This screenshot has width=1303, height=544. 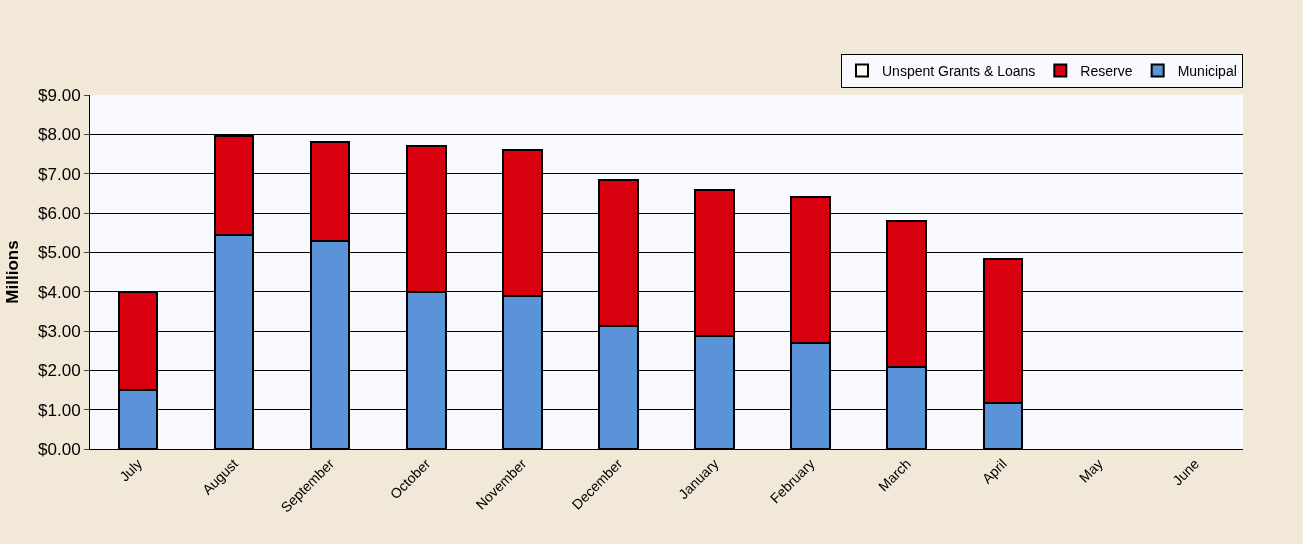 I want to click on y-tick-label: $5.00, so click(x=59, y=253).